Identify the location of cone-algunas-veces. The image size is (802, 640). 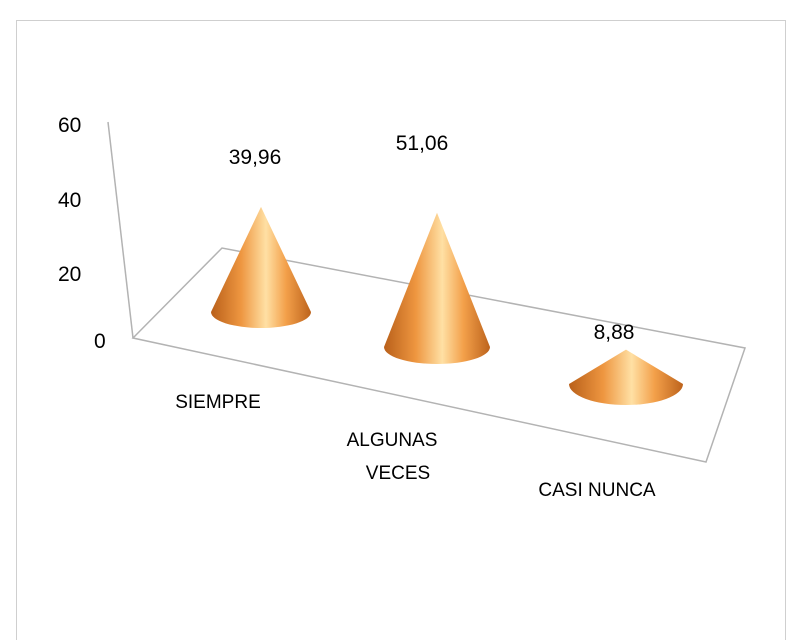
(437, 288).